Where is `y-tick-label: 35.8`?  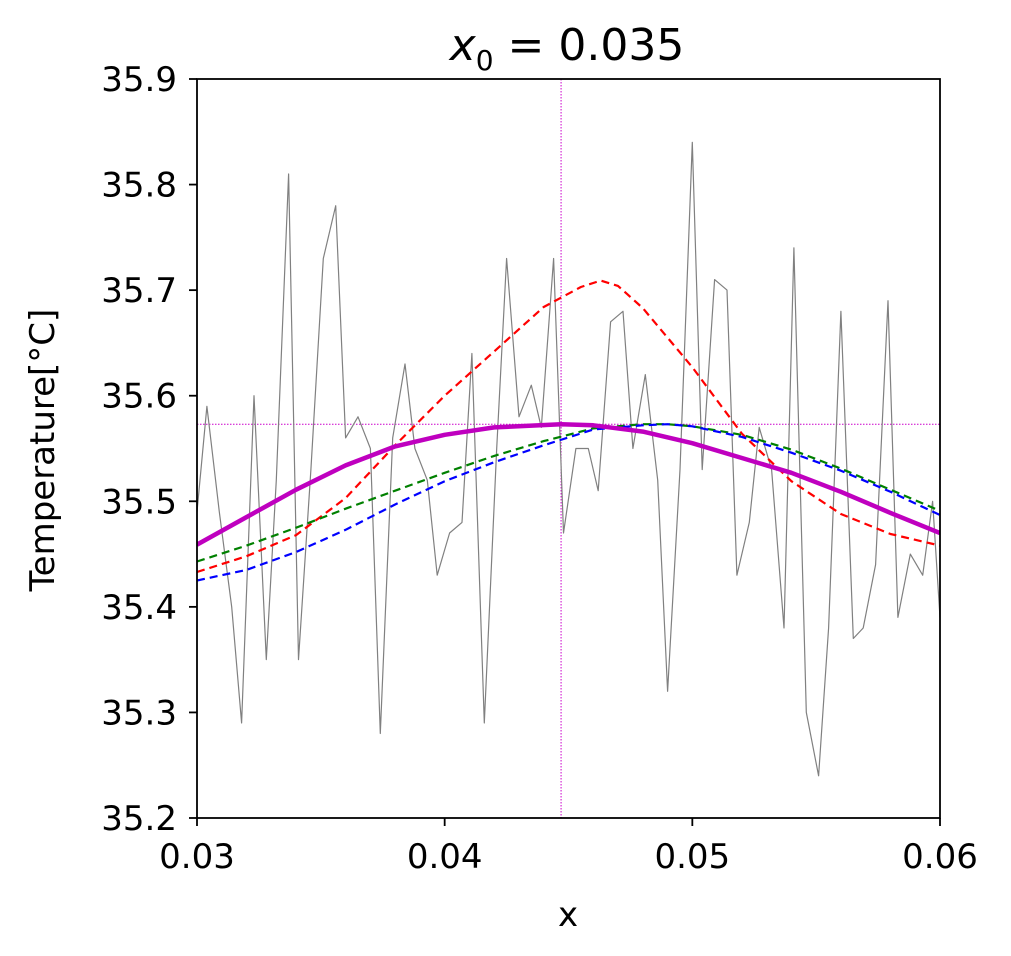 y-tick-label: 35.8 is located at coordinates (139, 186).